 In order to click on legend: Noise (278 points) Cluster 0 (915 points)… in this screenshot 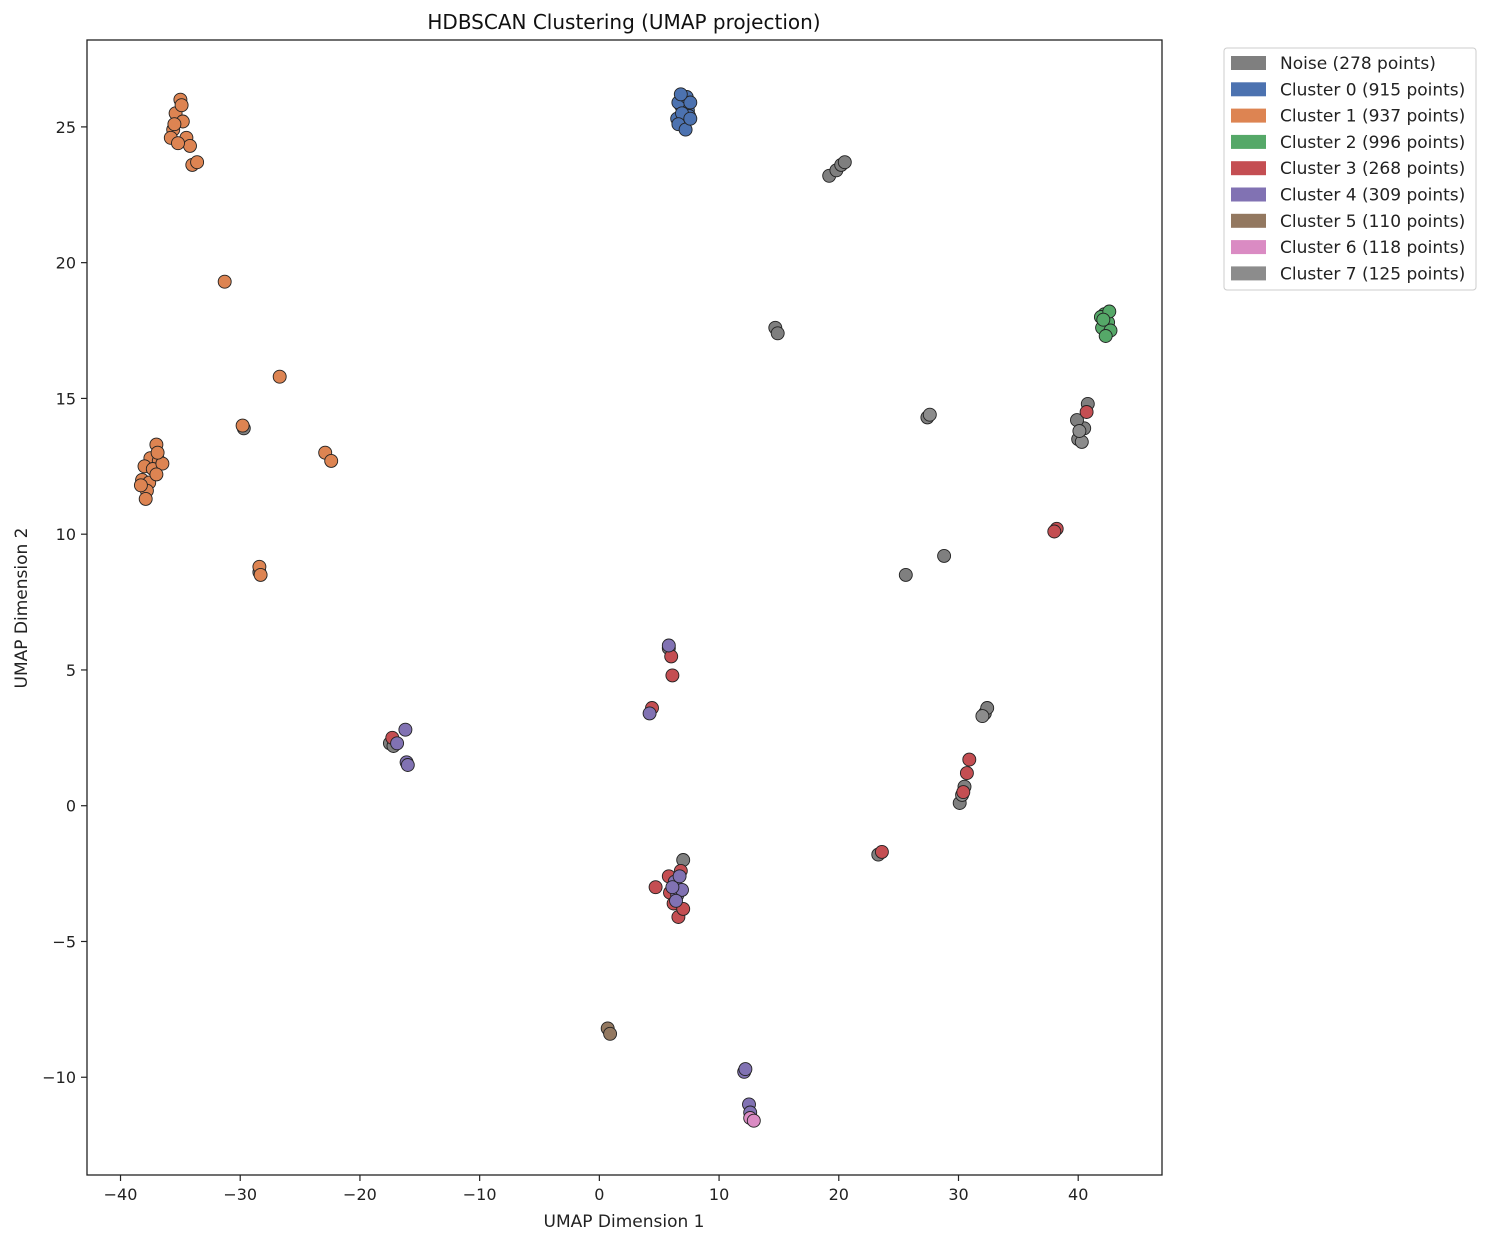, I will do `click(1350, 169)`.